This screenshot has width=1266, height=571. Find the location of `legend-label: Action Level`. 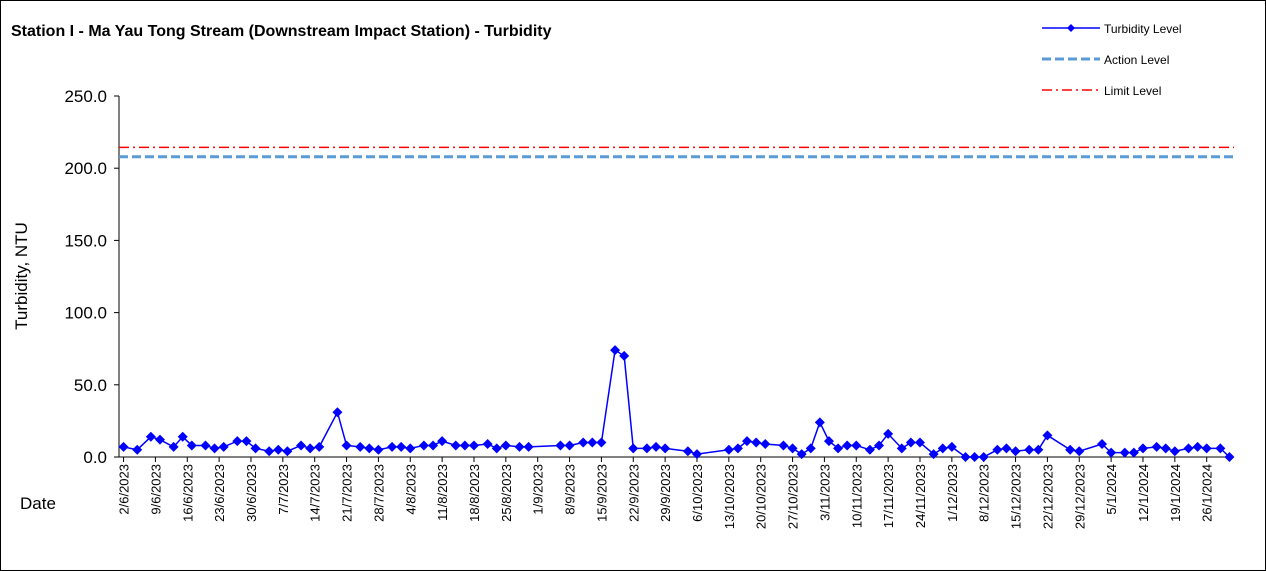

legend-label: Action Level is located at coordinates (1136, 60).